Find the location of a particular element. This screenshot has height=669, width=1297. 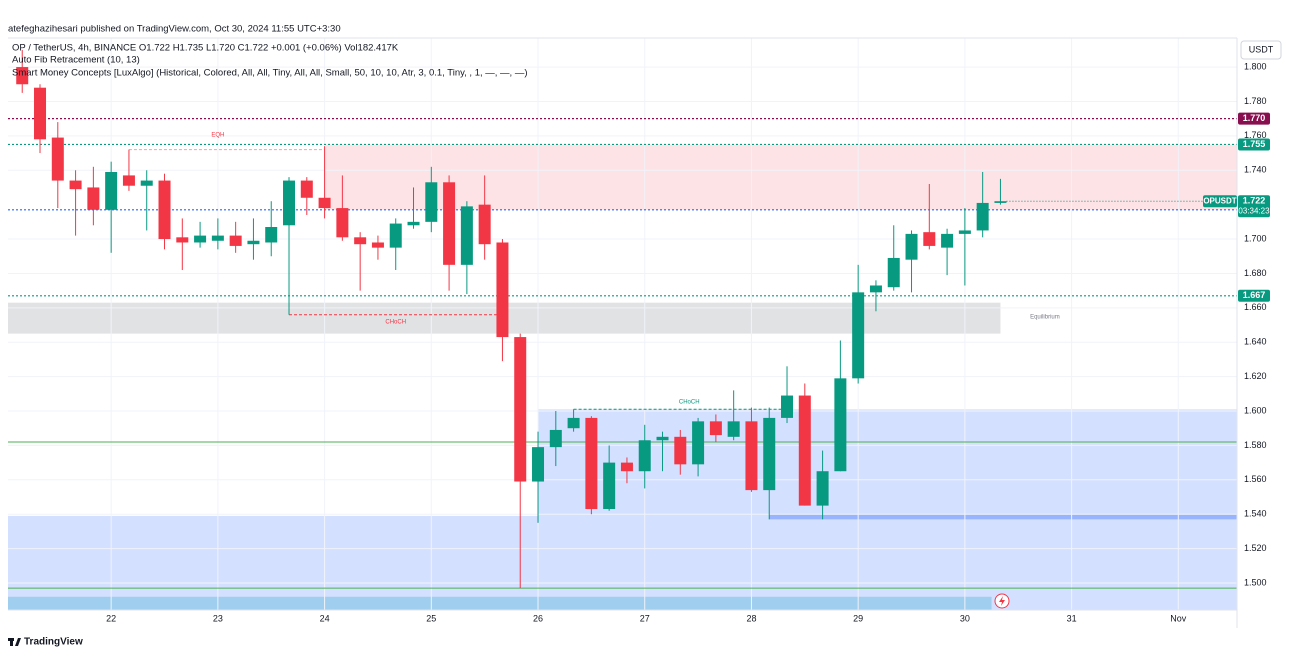

y-tick-label: 1.580 is located at coordinates (1255, 445).